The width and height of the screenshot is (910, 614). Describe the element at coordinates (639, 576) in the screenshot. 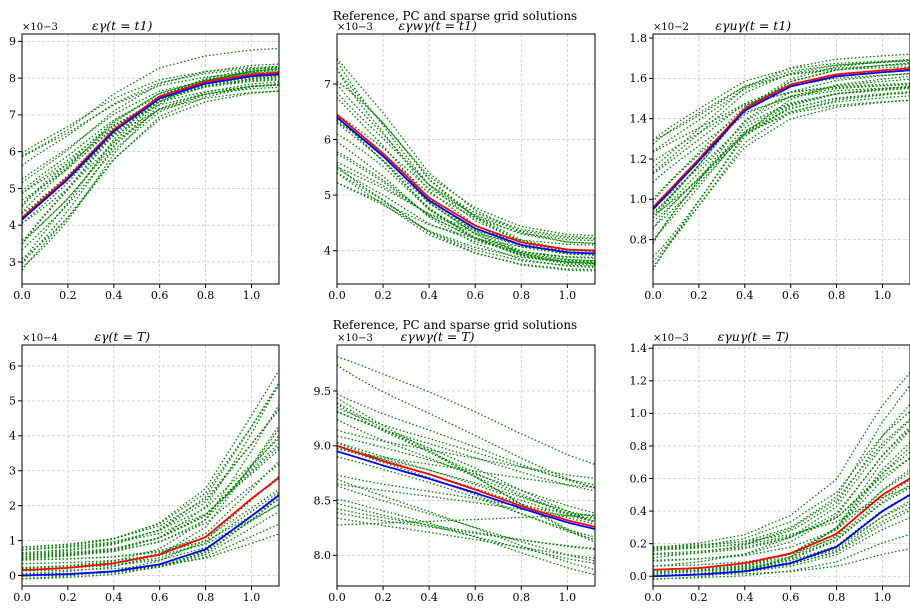

I see `y-tick-label: 0.0` at that location.